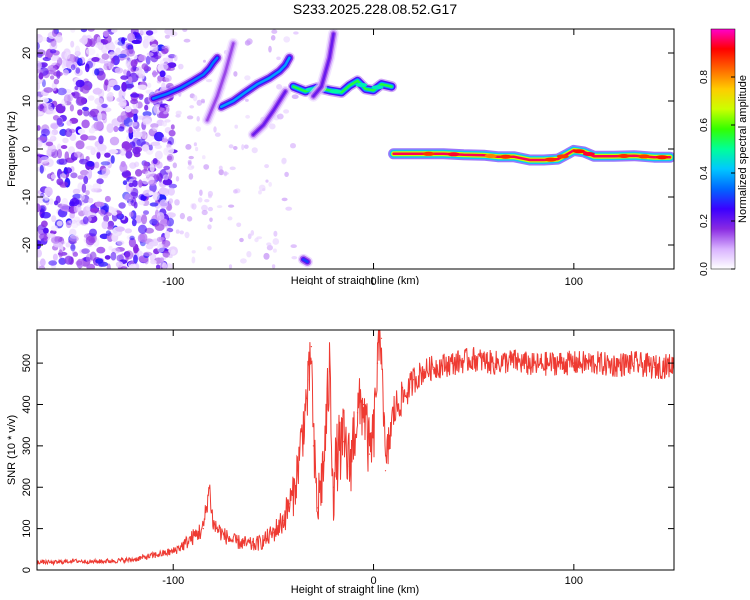  I want to click on spectrogram-ylabel: Frequency (Hz), so click(12, 149).